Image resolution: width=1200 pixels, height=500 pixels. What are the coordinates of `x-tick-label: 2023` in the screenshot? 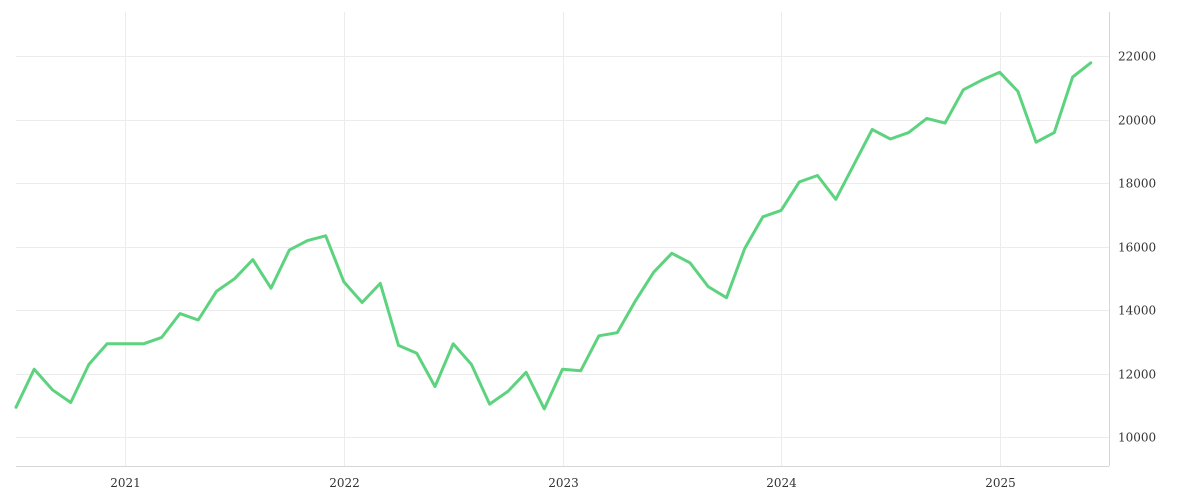 It's located at (563, 483).